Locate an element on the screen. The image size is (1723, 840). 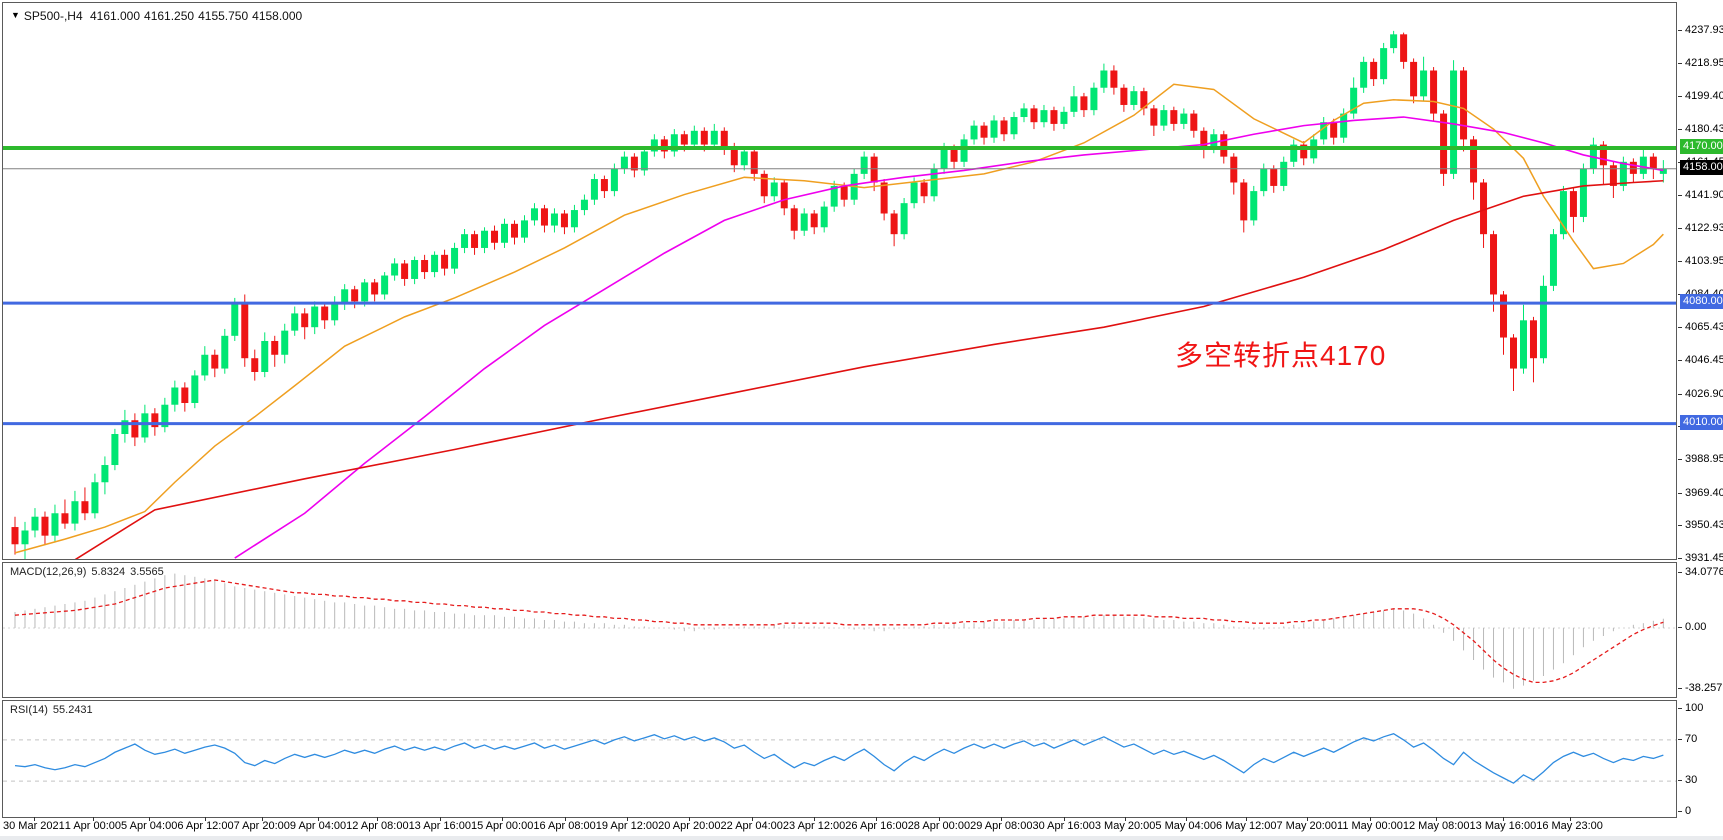
time-tick-label: 5 Apr 04:00 is located at coordinates (149, 826).